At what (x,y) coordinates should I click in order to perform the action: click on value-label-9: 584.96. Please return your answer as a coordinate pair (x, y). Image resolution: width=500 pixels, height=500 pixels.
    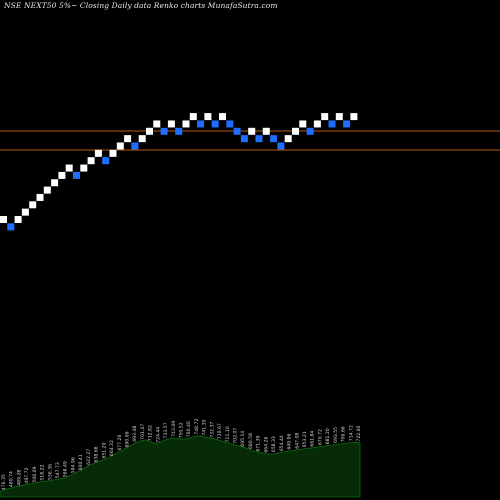
    Looking at the image, I should click on (73, 465).